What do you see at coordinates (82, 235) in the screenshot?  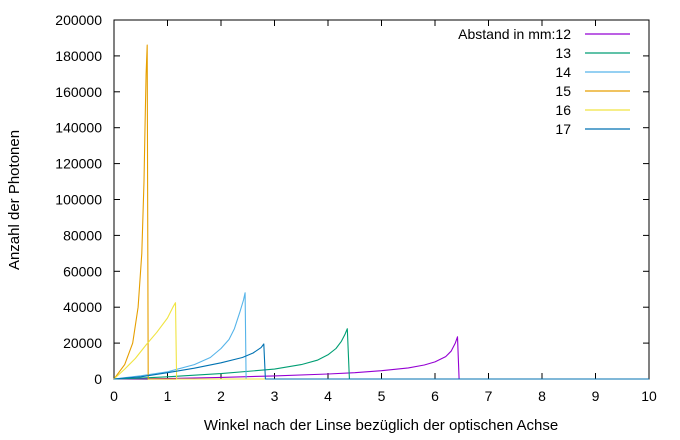 I see `y-tick-label: 80000` at bounding box center [82, 235].